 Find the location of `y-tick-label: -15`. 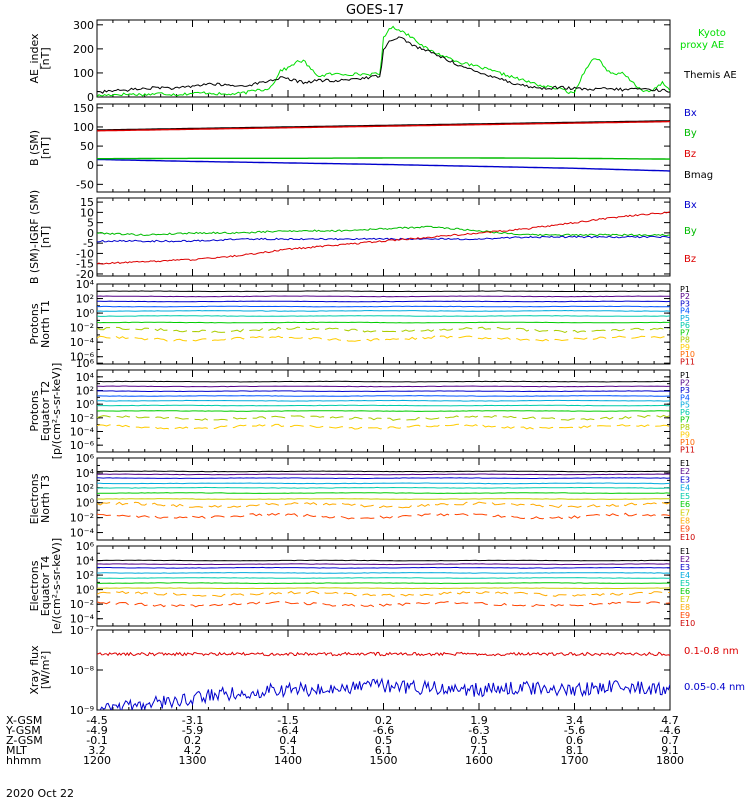

y-tick-label: -15 is located at coordinates (85, 264).